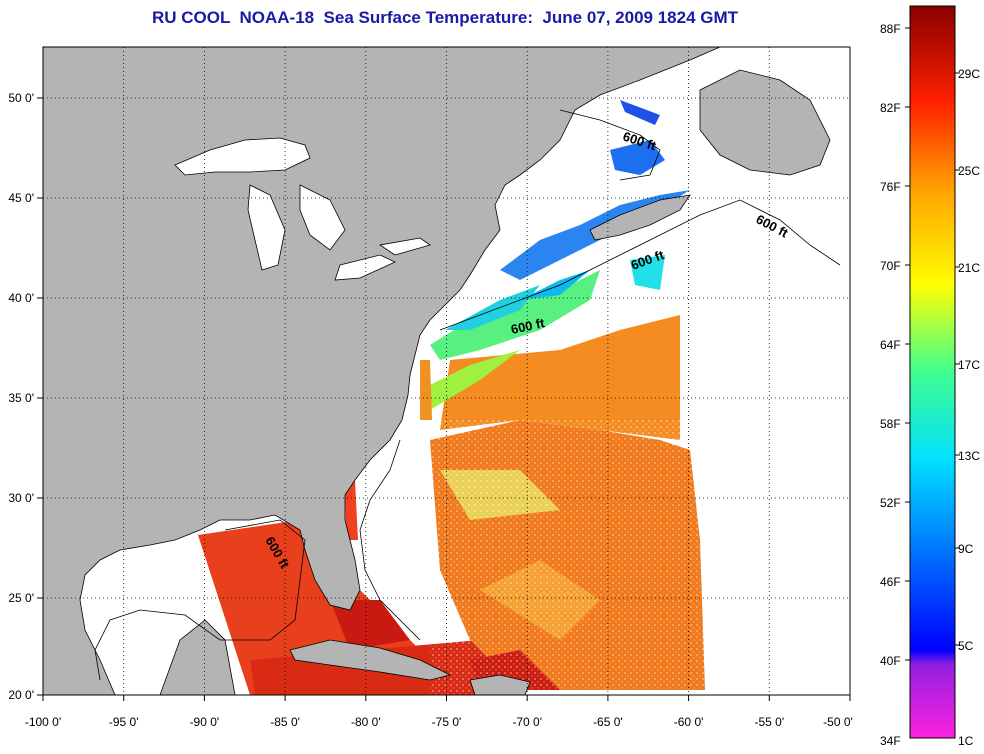 Image resolution: width=984 pixels, height=754 pixels. I want to click on lon-tick-label: -70 0', so click(527, 722).